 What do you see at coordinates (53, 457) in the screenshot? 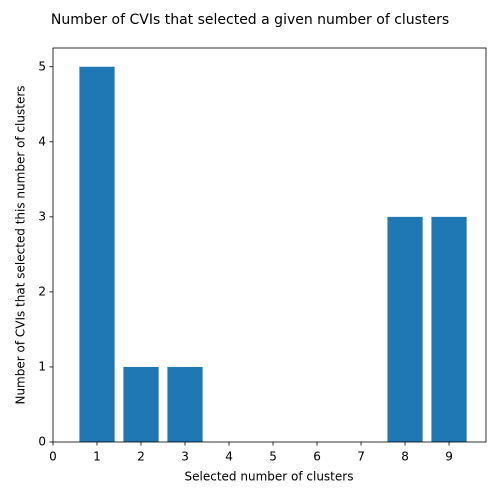
I see `x-tick-label: 0` at bounding box center [53, 457].